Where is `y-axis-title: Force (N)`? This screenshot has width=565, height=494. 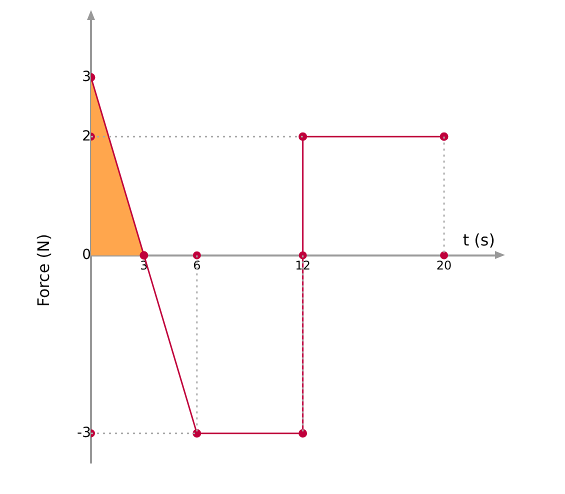
y-axis-title: Force (N) is located at coordinates (44, 270).